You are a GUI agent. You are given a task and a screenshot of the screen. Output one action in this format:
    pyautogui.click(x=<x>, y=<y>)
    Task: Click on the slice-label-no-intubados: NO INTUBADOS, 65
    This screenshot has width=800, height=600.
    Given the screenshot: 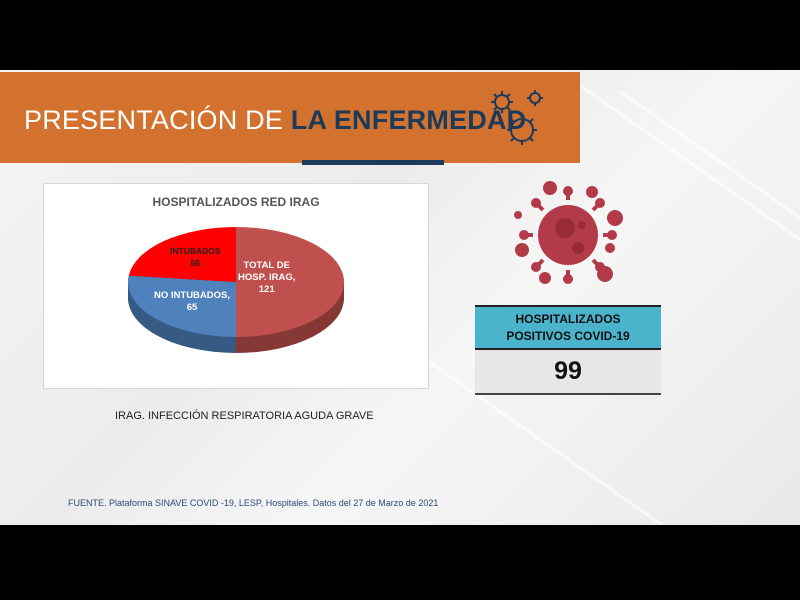 What is the action you would take?
    pyautogui.click(x=192, y=301)
    